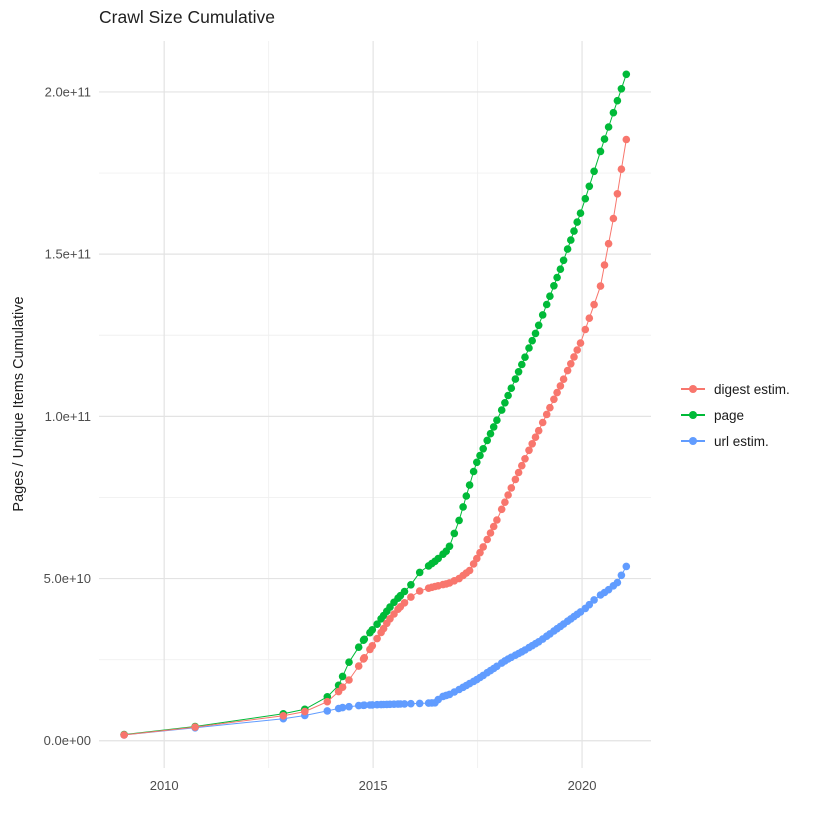  What do you see at coordinates (67, 578) in the screenshot?
I see `y-tick-label: 5.0e+10` at bounding box center [67, 578].